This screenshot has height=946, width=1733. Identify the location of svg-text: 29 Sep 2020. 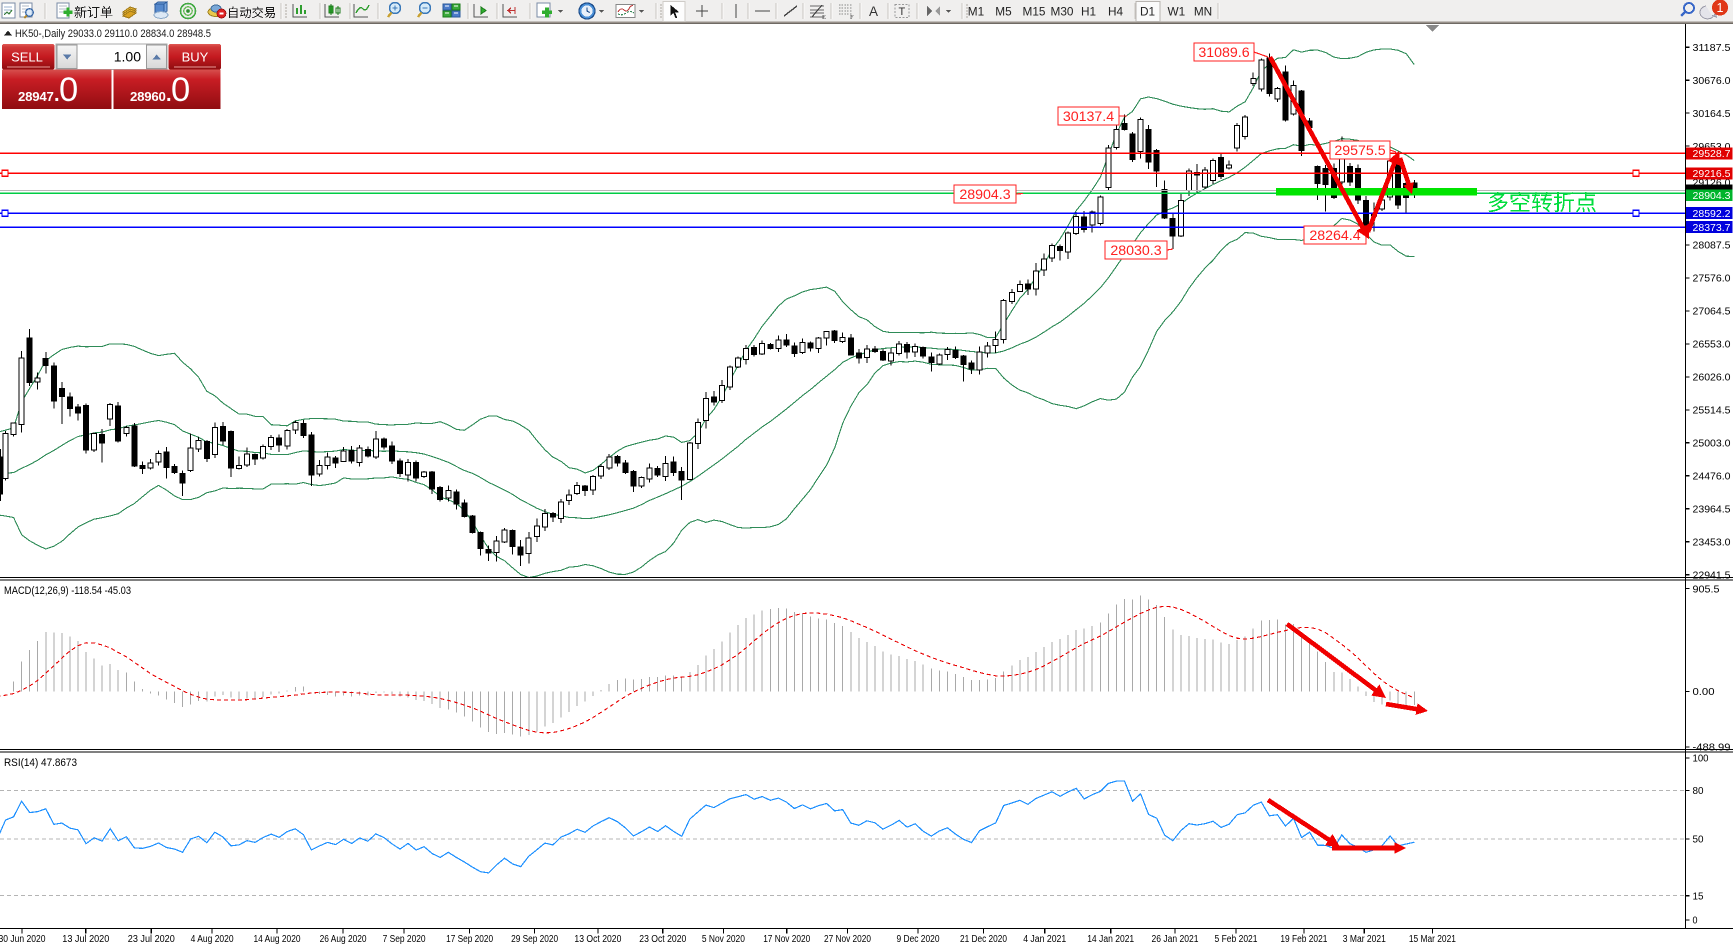
(534, 939).